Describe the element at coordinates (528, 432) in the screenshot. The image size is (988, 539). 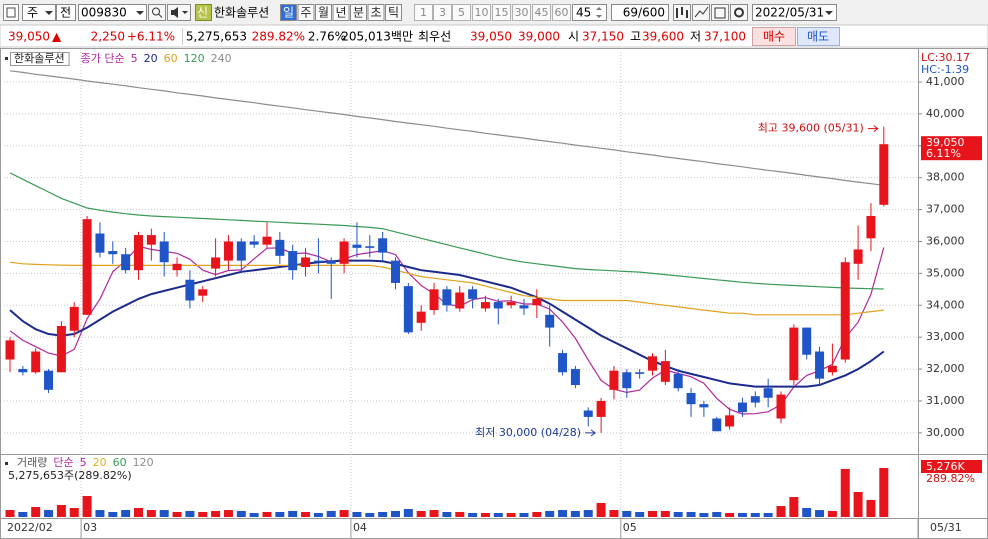
I see `low-annotation: 최저 30,000 (04/28)` at that location.